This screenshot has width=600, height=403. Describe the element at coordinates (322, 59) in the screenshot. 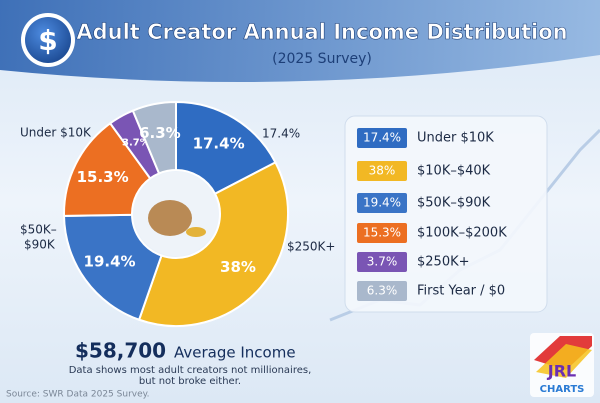

I see `subtitle: (2025 Survey)` at that location.